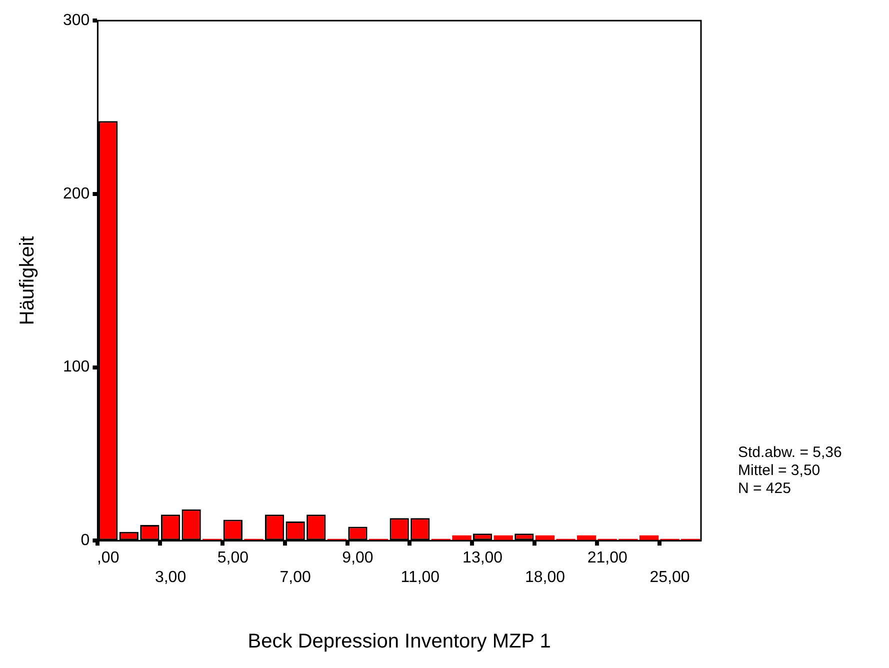 This screenshot has height=668, width=889. What do you see at coordinates (765, 489) in the screenshot?
I see `text: N = 425` at bounding box center [765, 489].